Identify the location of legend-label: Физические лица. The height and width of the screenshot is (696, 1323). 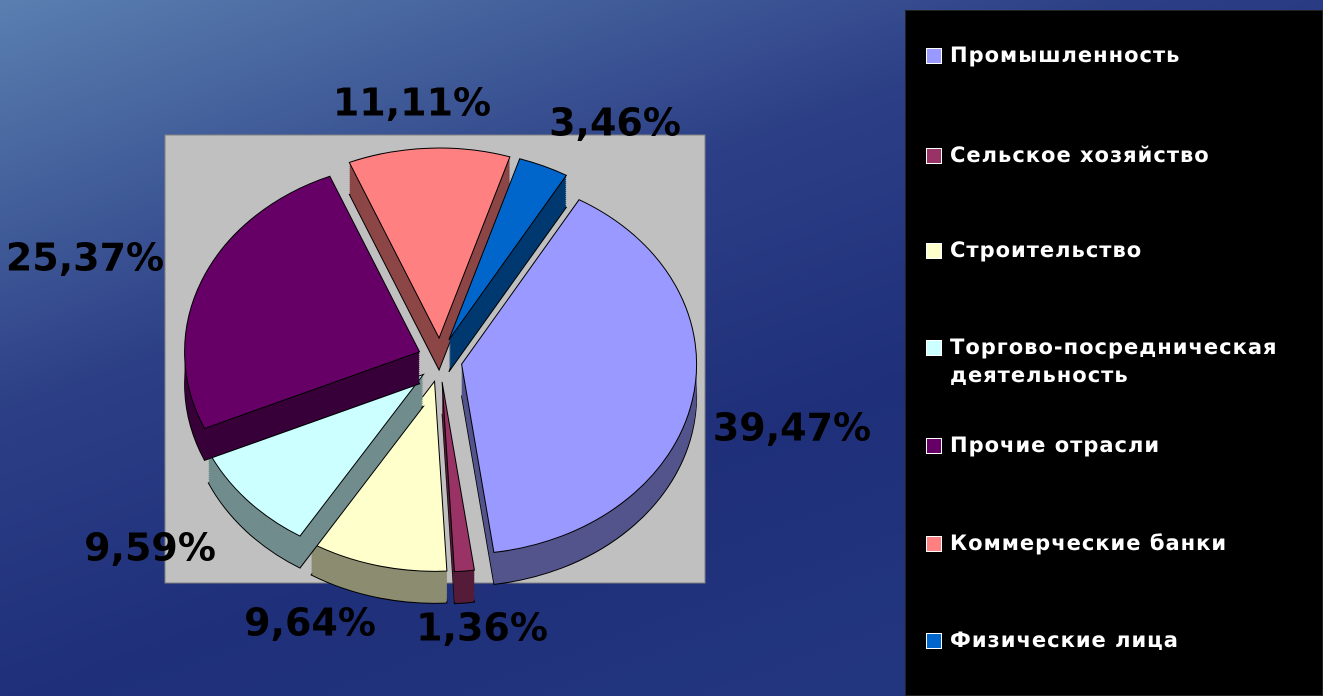
(1064, 640).